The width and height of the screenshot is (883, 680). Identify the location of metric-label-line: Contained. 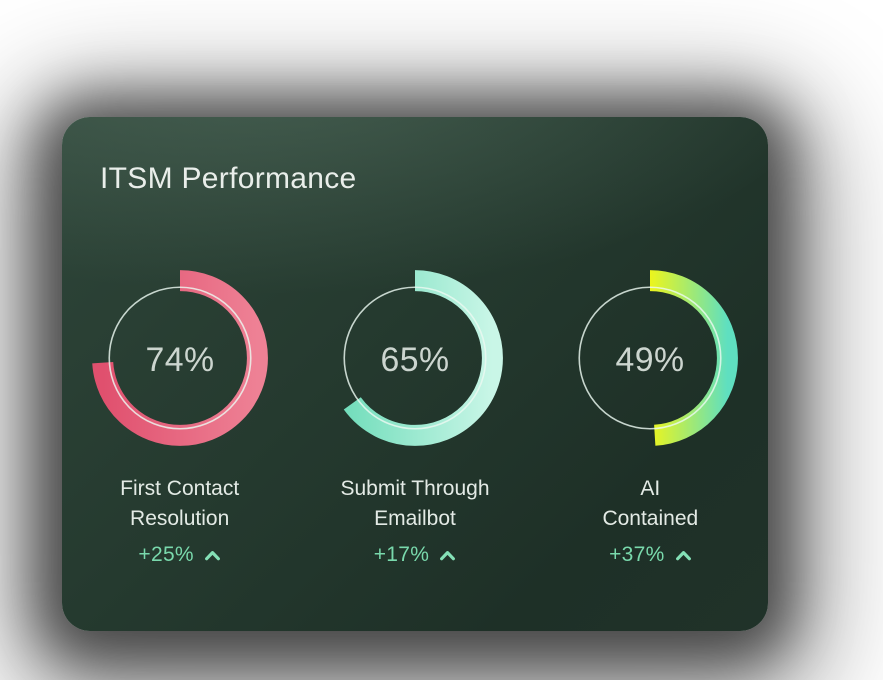
(650, 518).